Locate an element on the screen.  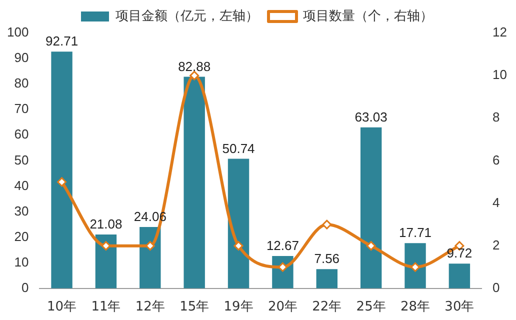
y-tick-label: 30 is located at coordinates (21, 210).